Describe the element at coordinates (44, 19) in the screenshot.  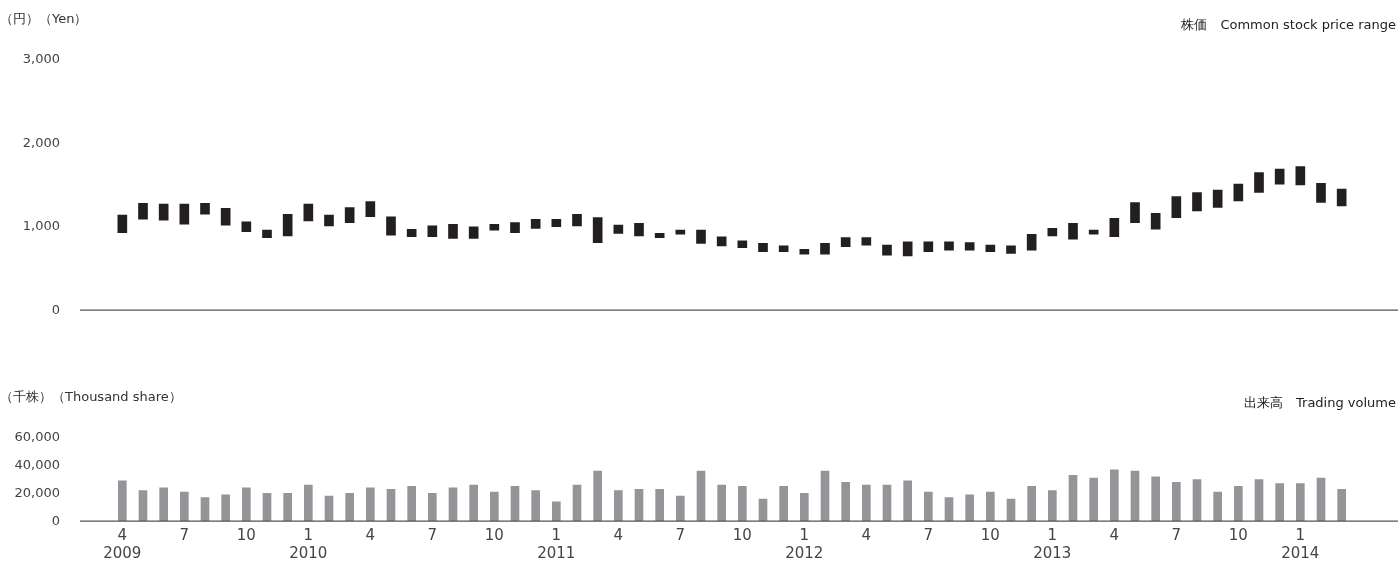
I see `y-axis-title: （円）（Yen）` at that location.